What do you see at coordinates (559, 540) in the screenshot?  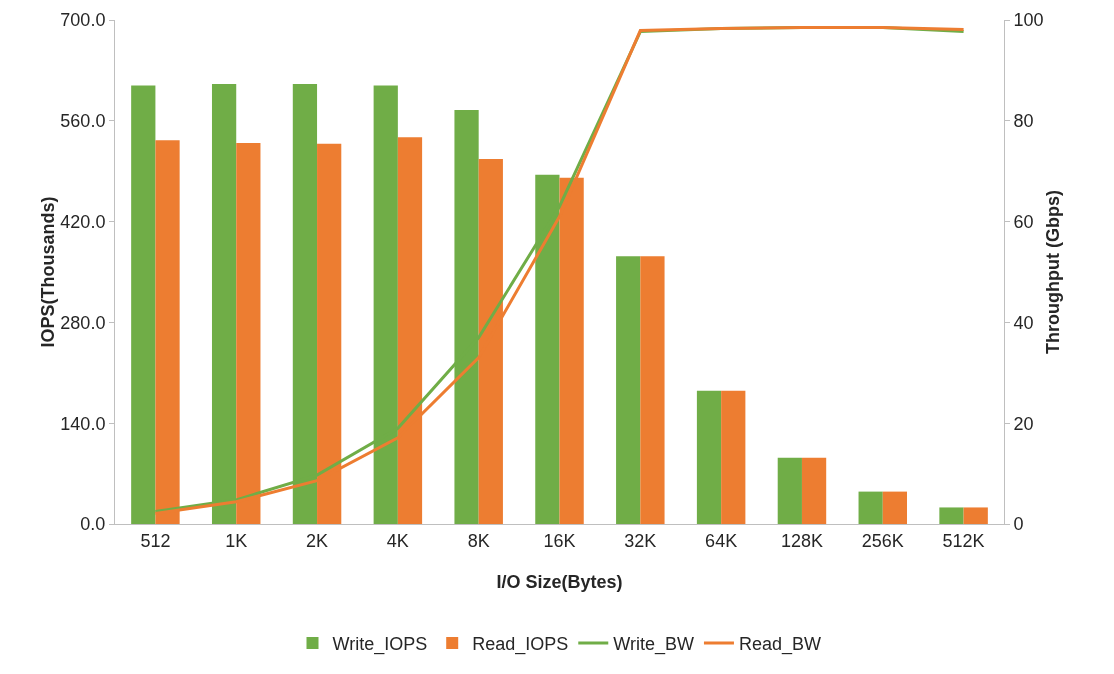 I see `x-tick-label: 16K` at bounding box center [559, 540].